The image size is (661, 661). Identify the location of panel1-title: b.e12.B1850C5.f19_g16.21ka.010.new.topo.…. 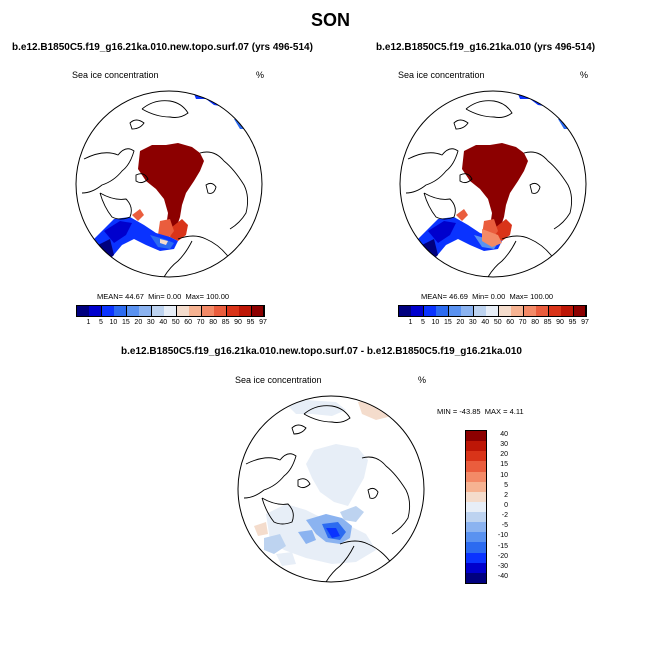
(162, 47).